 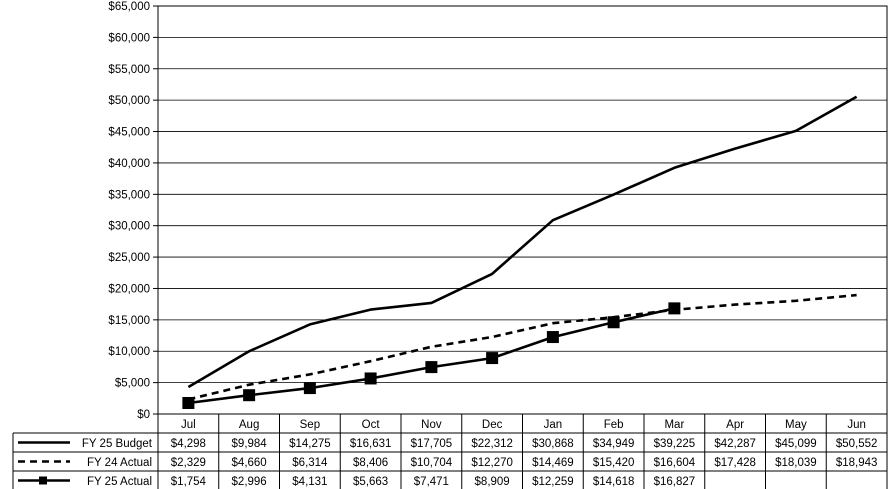 What do you see at coordinates (310, 425) in the screenshot?
I see `x-category-label: Sep` at bounding box center [310, 425].